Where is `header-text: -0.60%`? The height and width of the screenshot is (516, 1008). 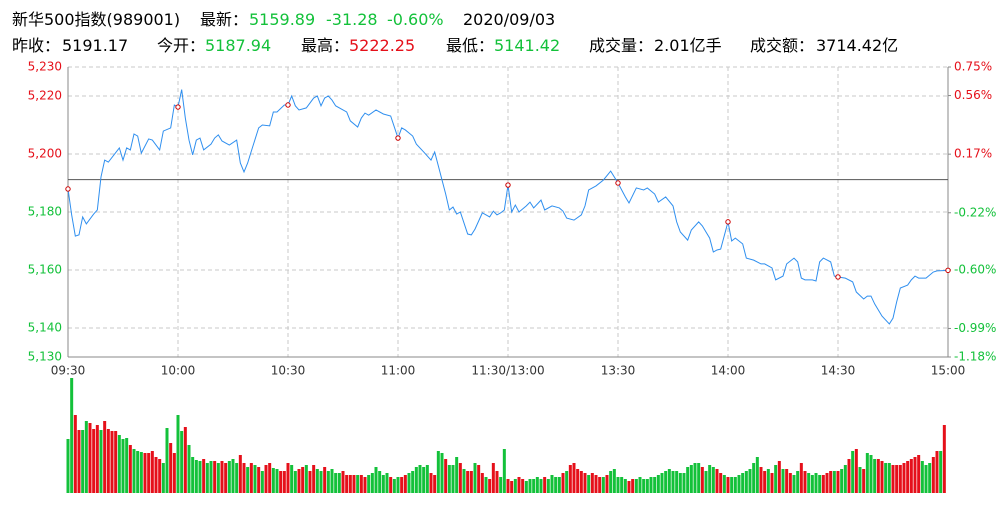 header-text: -0.60% is located at coordinates (415, 19).